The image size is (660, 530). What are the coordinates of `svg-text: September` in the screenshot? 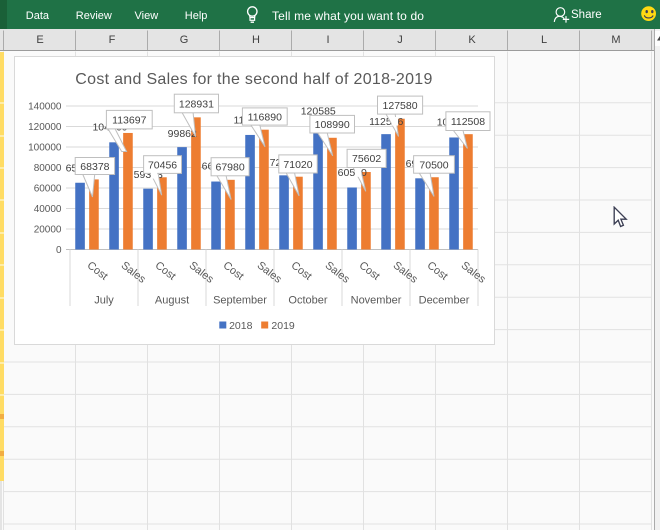 It's located at (240, 301).